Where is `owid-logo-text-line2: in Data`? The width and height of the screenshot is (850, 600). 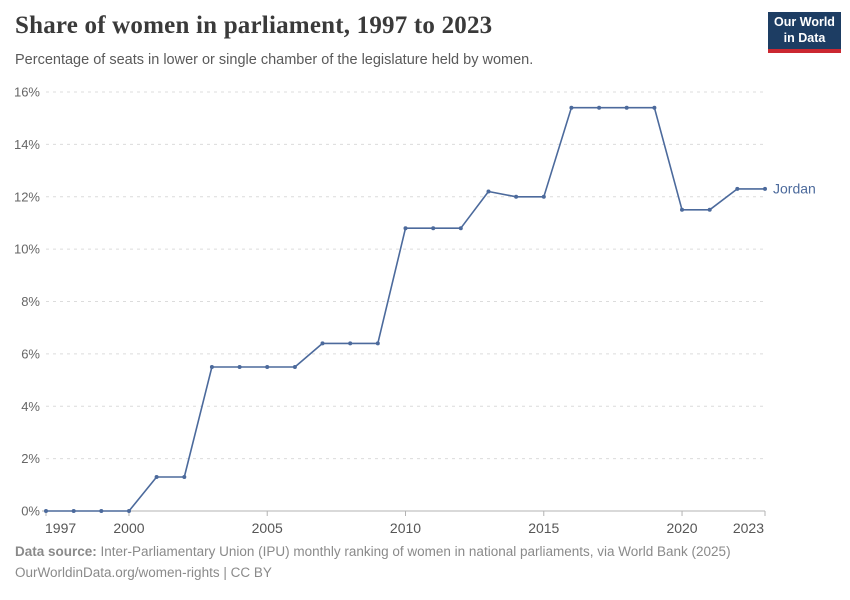 owid-logo-text-line2: in Data is located at coordinates (804, 37).